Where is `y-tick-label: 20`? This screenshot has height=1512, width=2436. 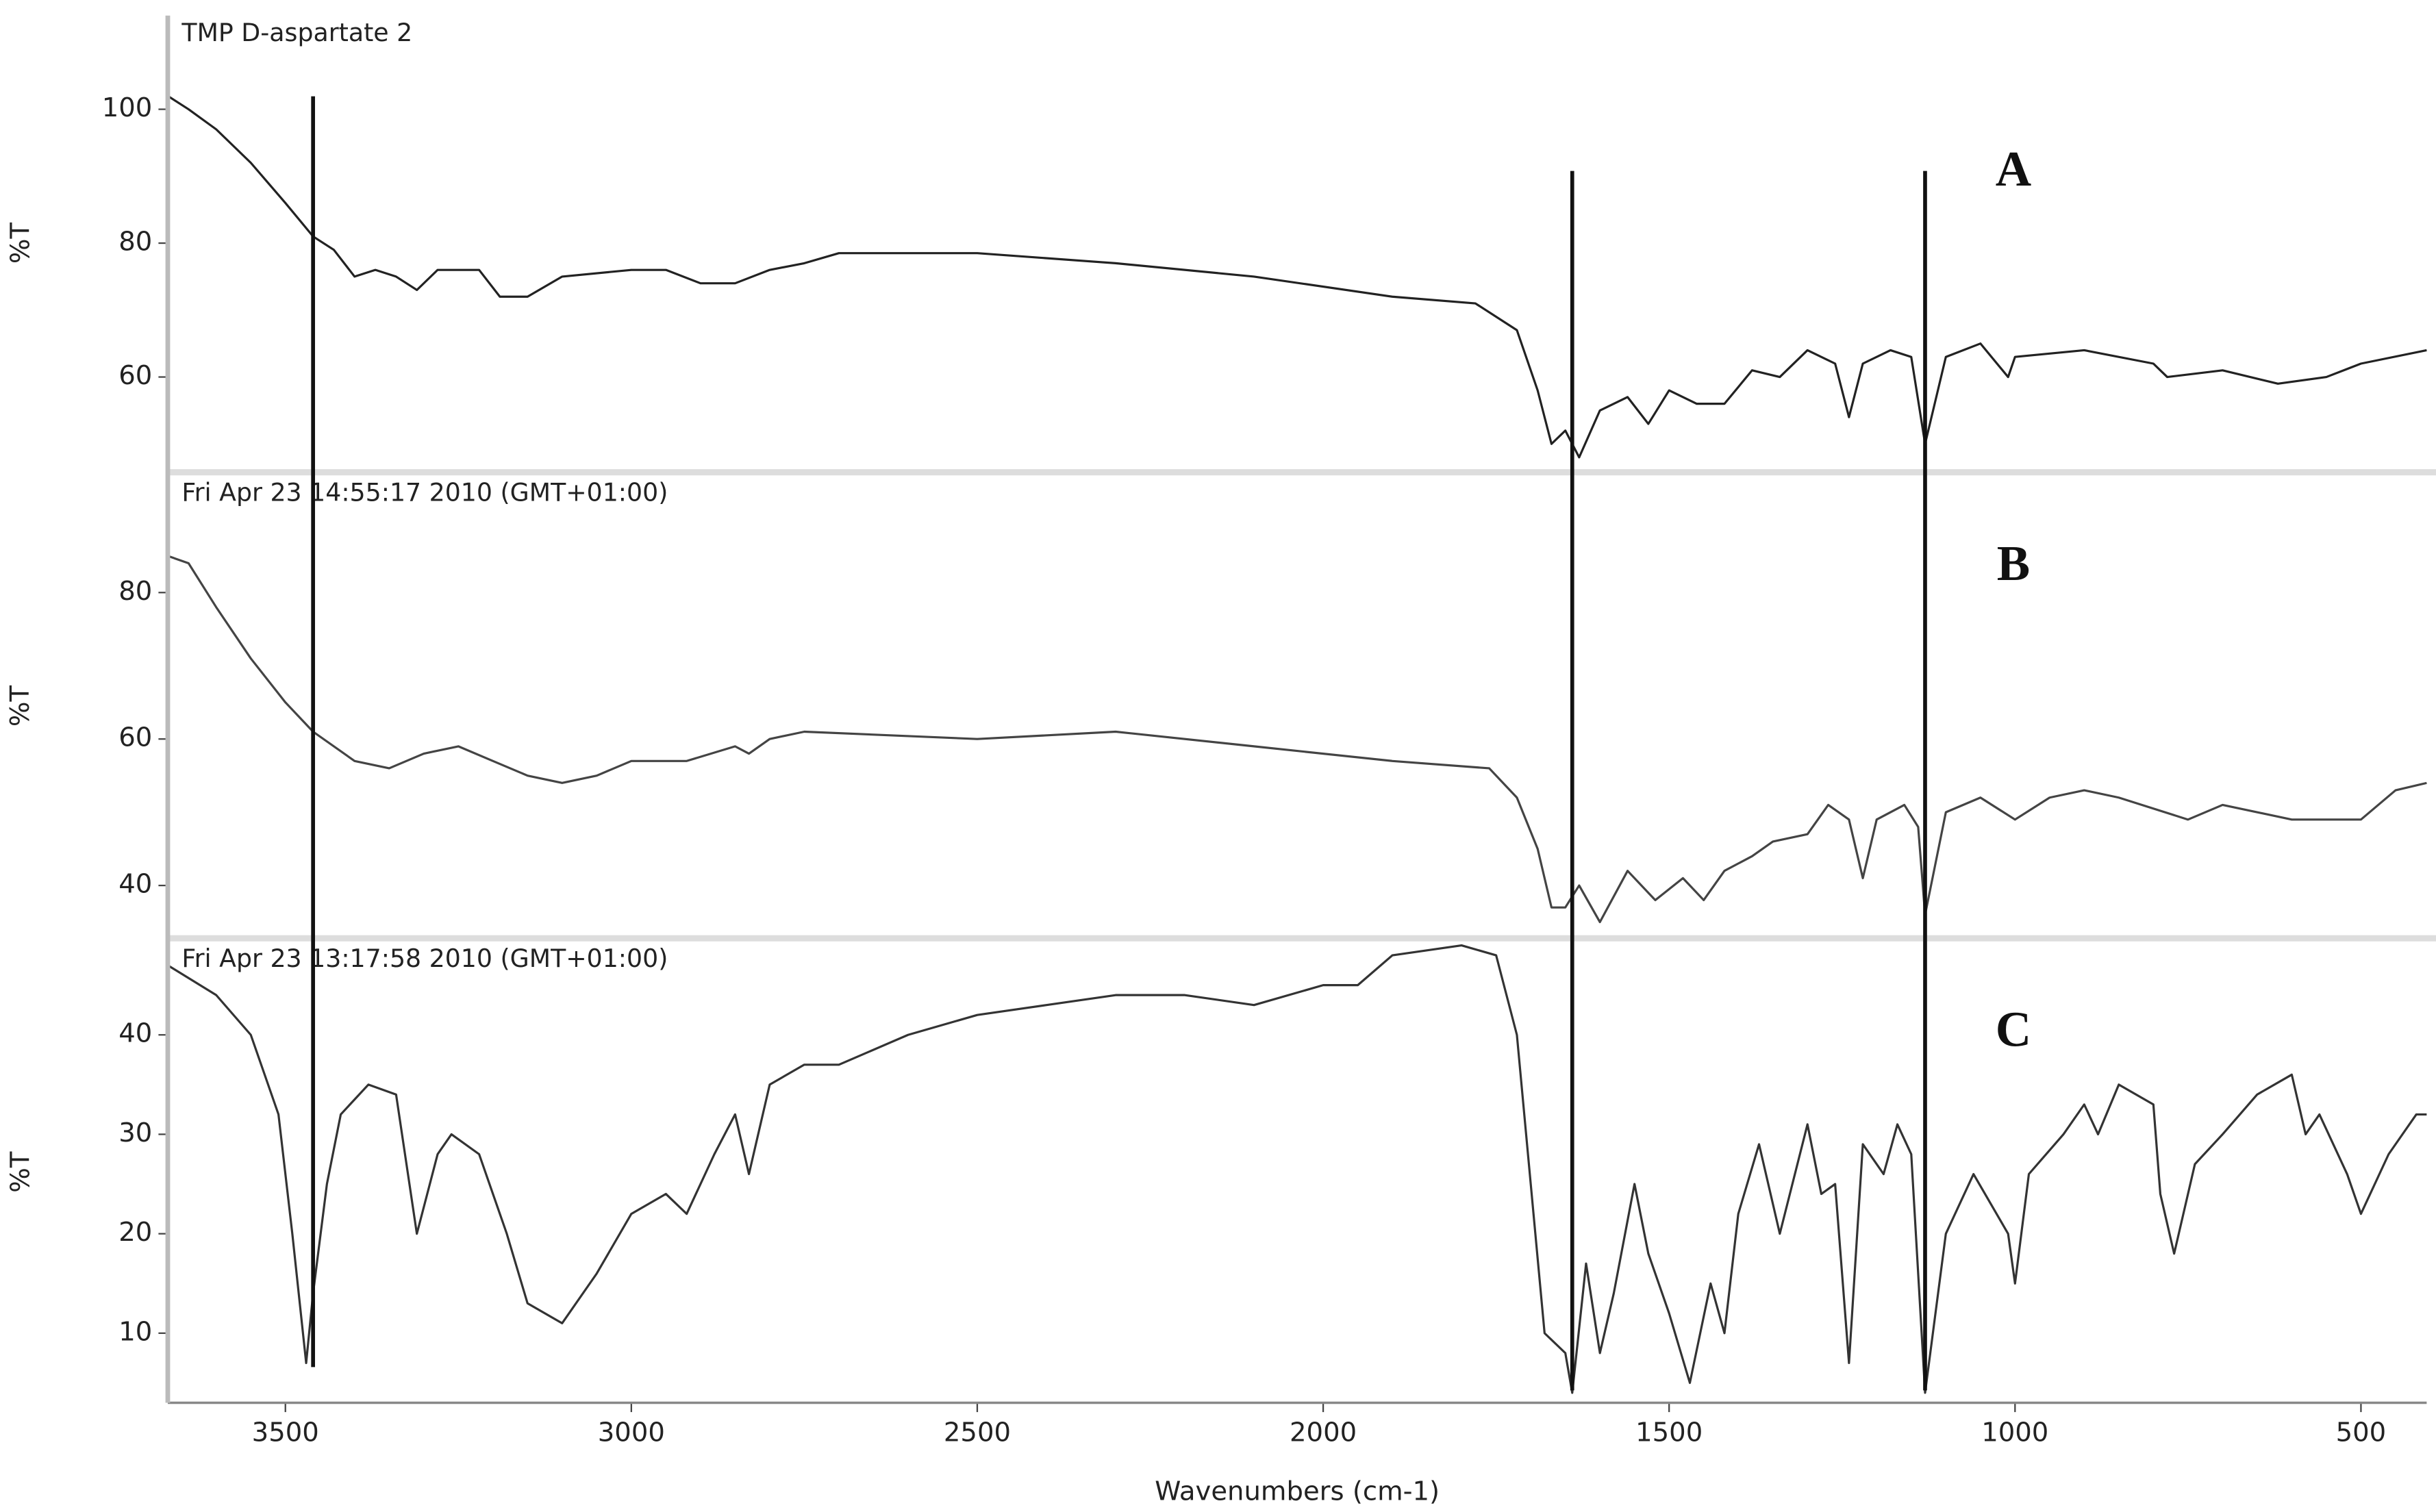
y-tick-label: 20 is located at coordinates (135, 1232).